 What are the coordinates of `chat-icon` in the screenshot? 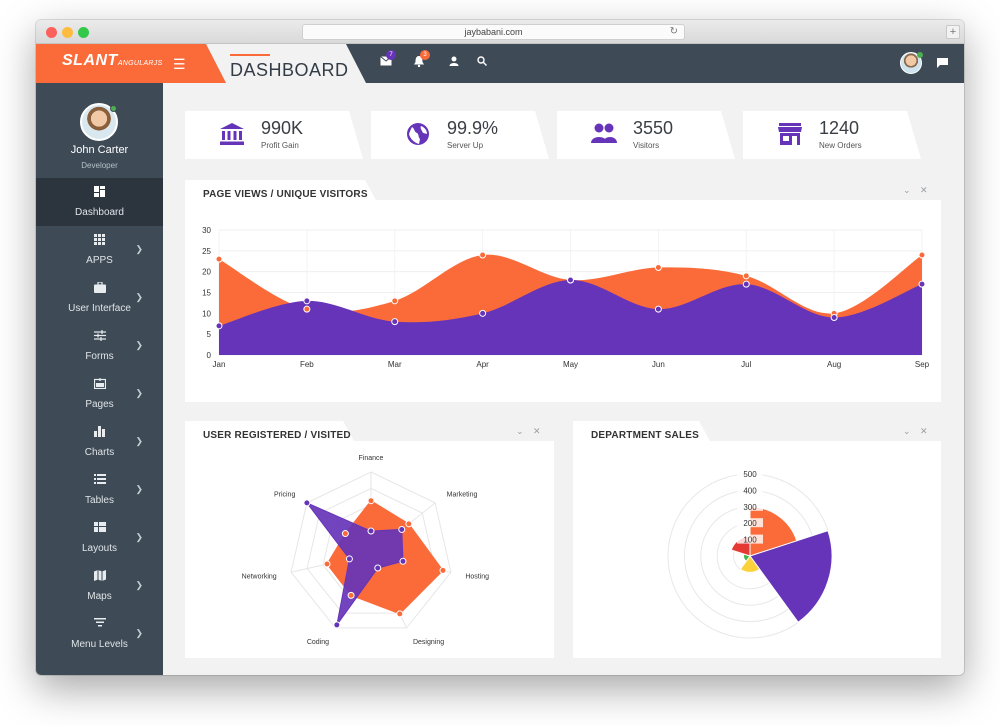 It's located at (942, 64).